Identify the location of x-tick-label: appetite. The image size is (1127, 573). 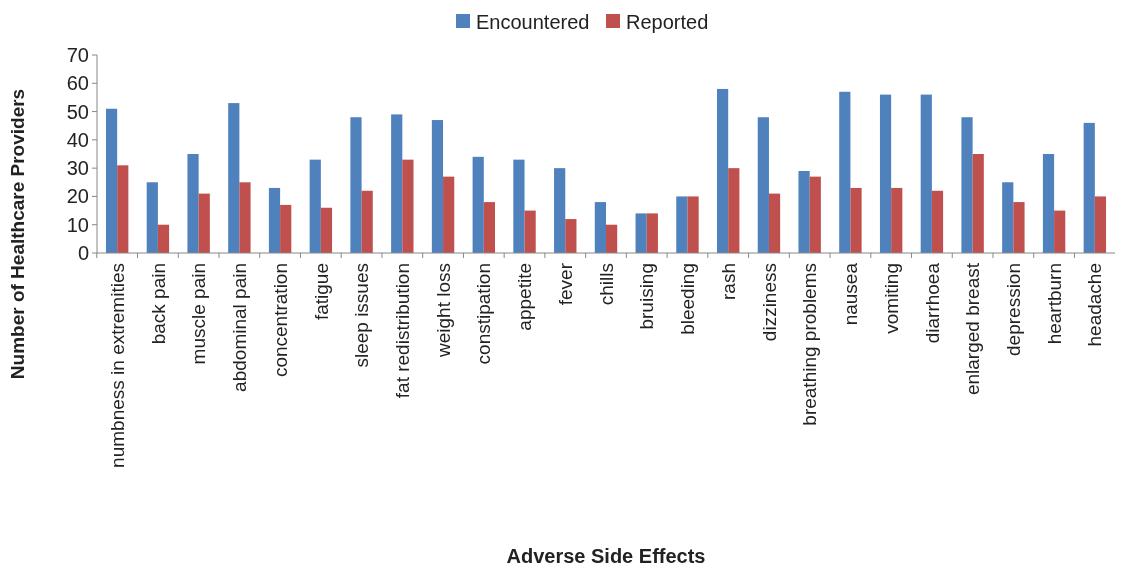
(525, 297).